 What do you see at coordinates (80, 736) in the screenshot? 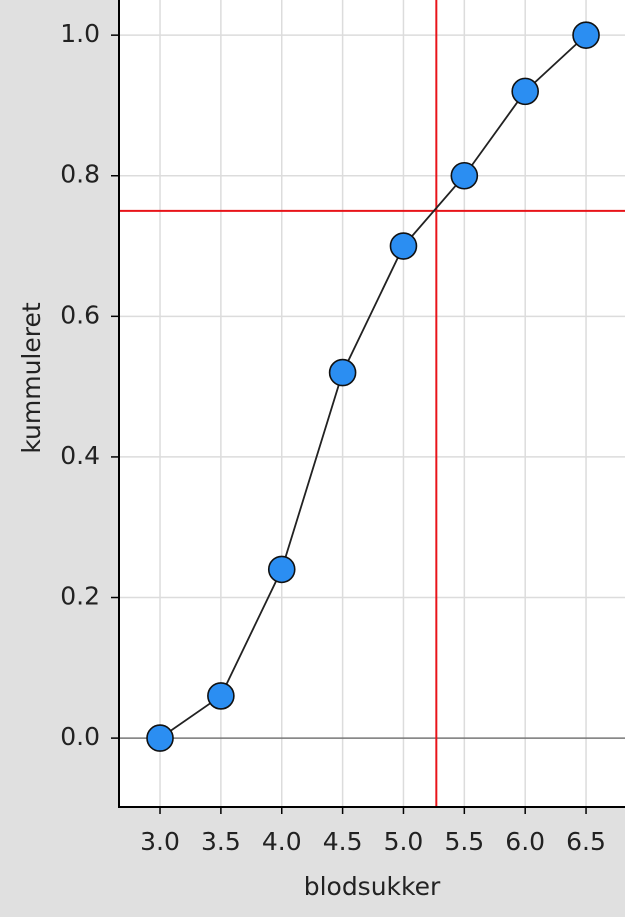
I see `y-tick-label: 0.0` at bounding box center [80, 736].